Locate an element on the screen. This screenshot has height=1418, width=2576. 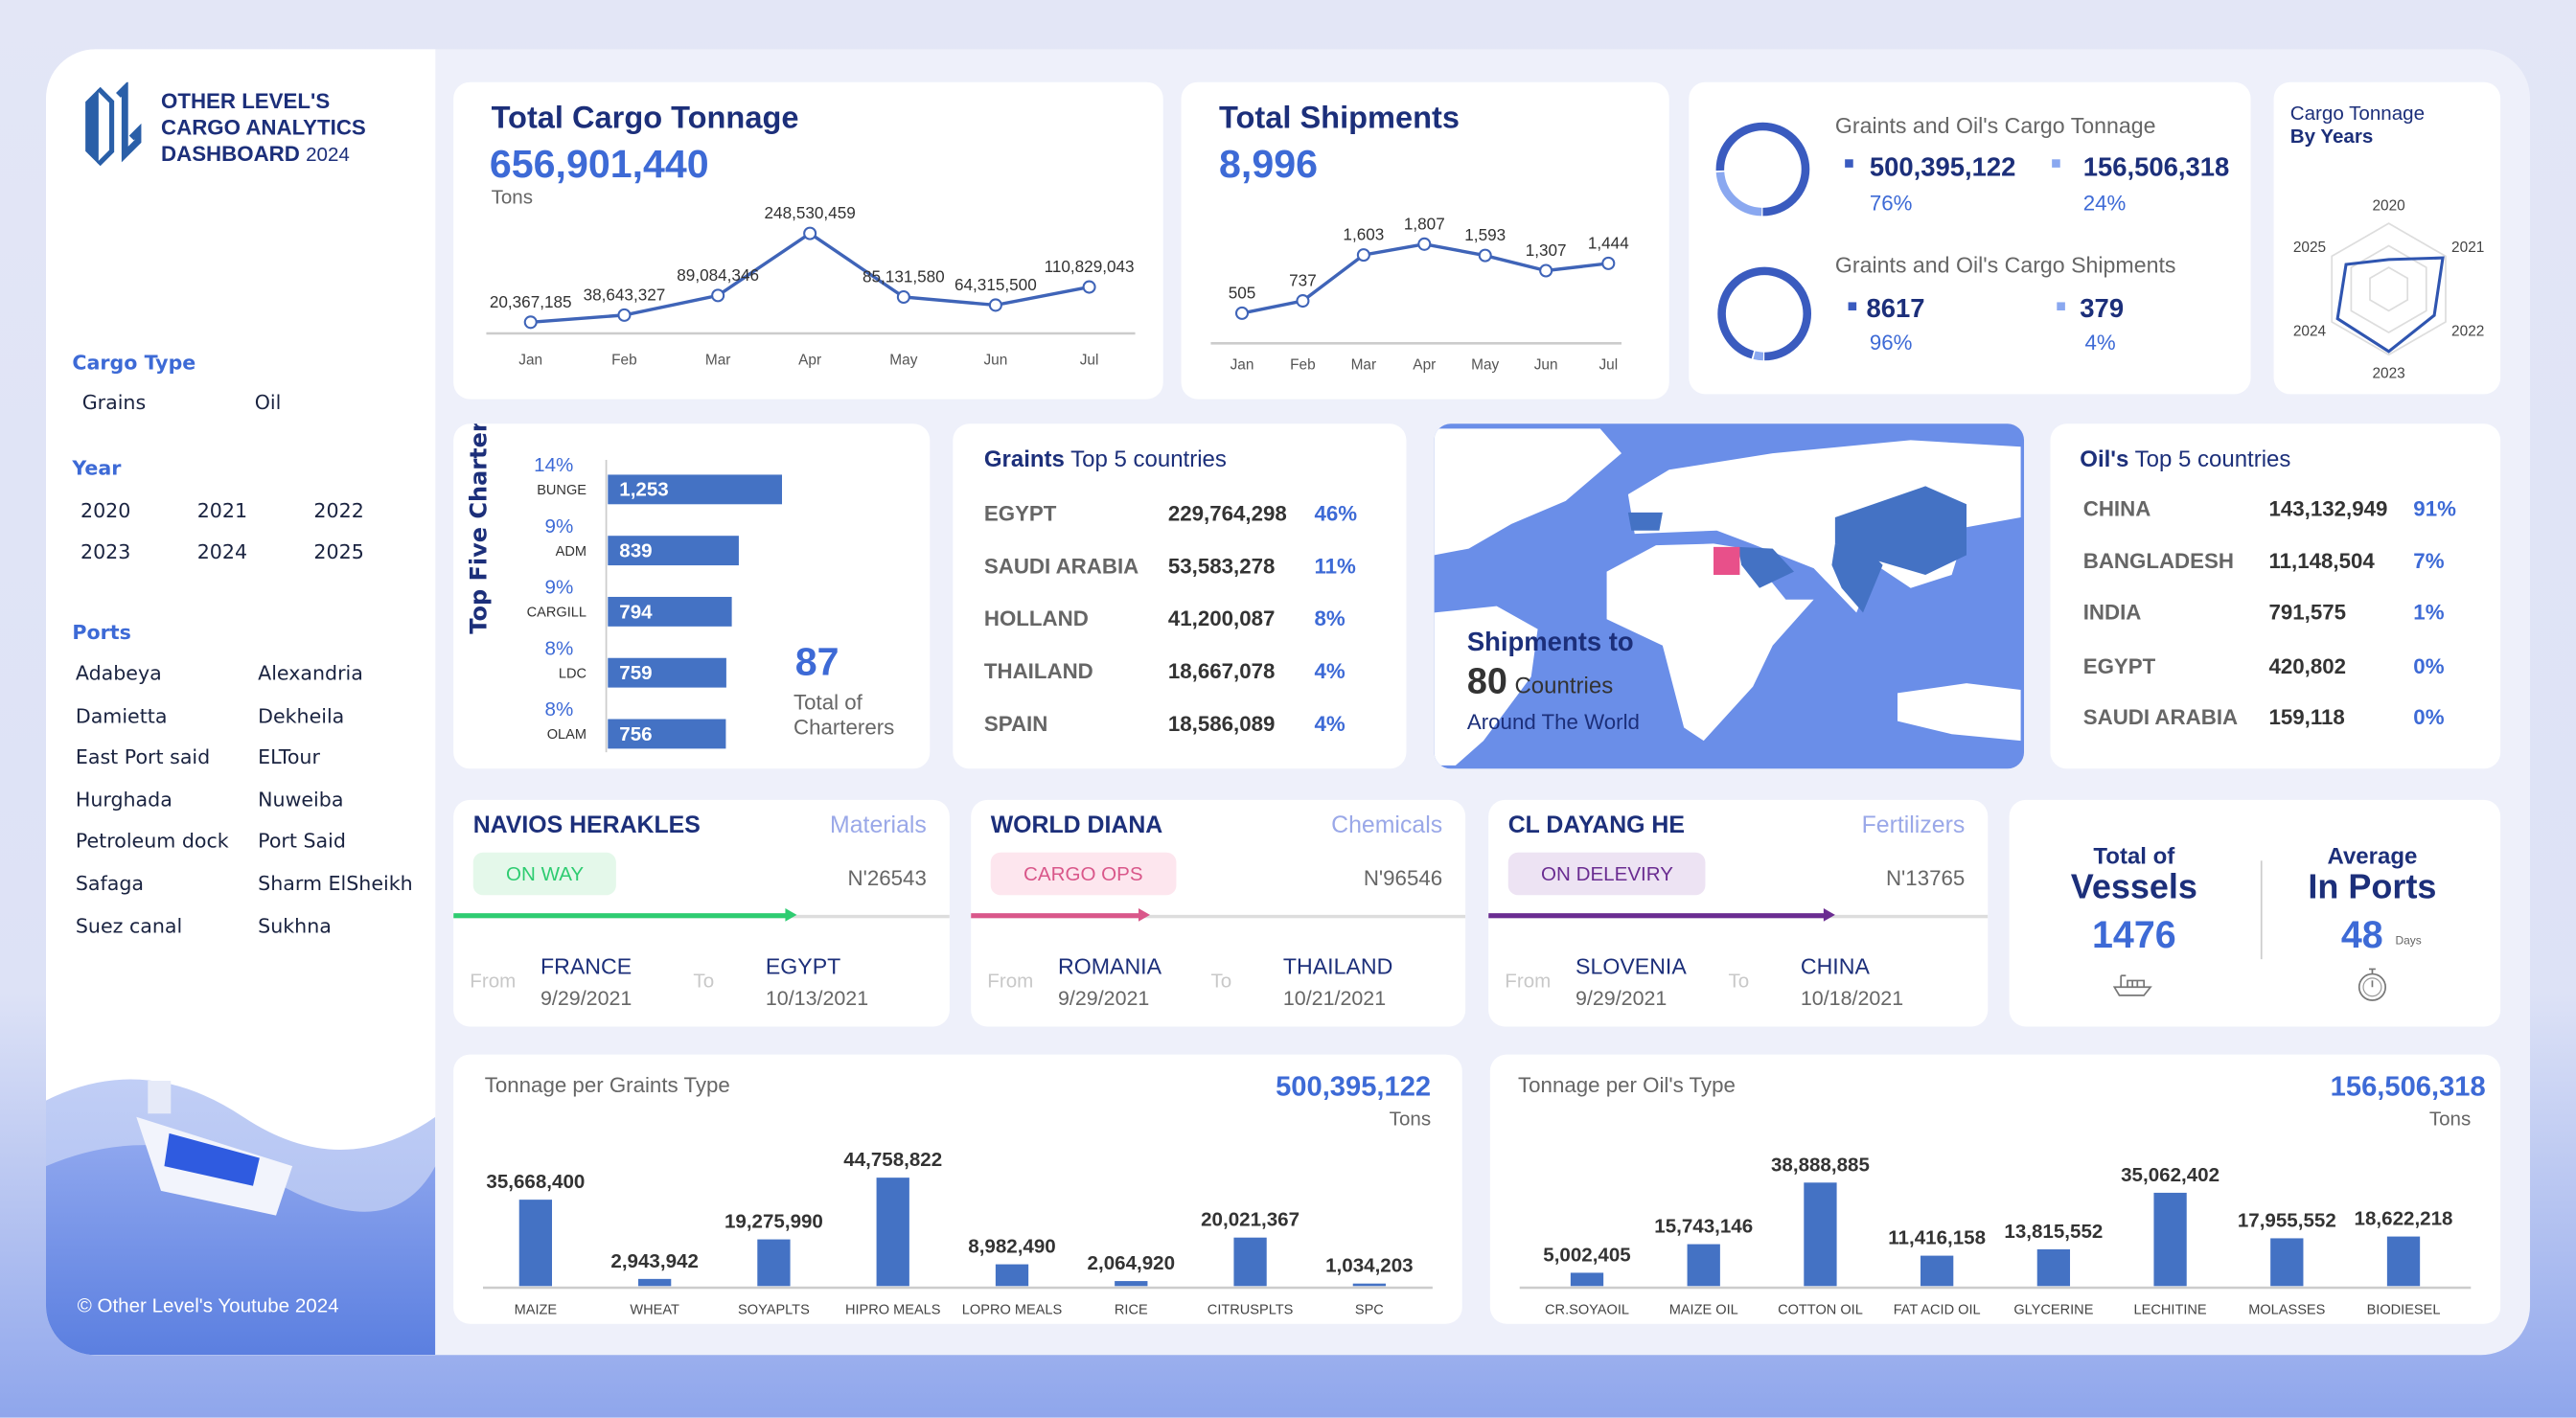
x-tick-label: MAIZE OIL is located at coordinates (1703, 1309).